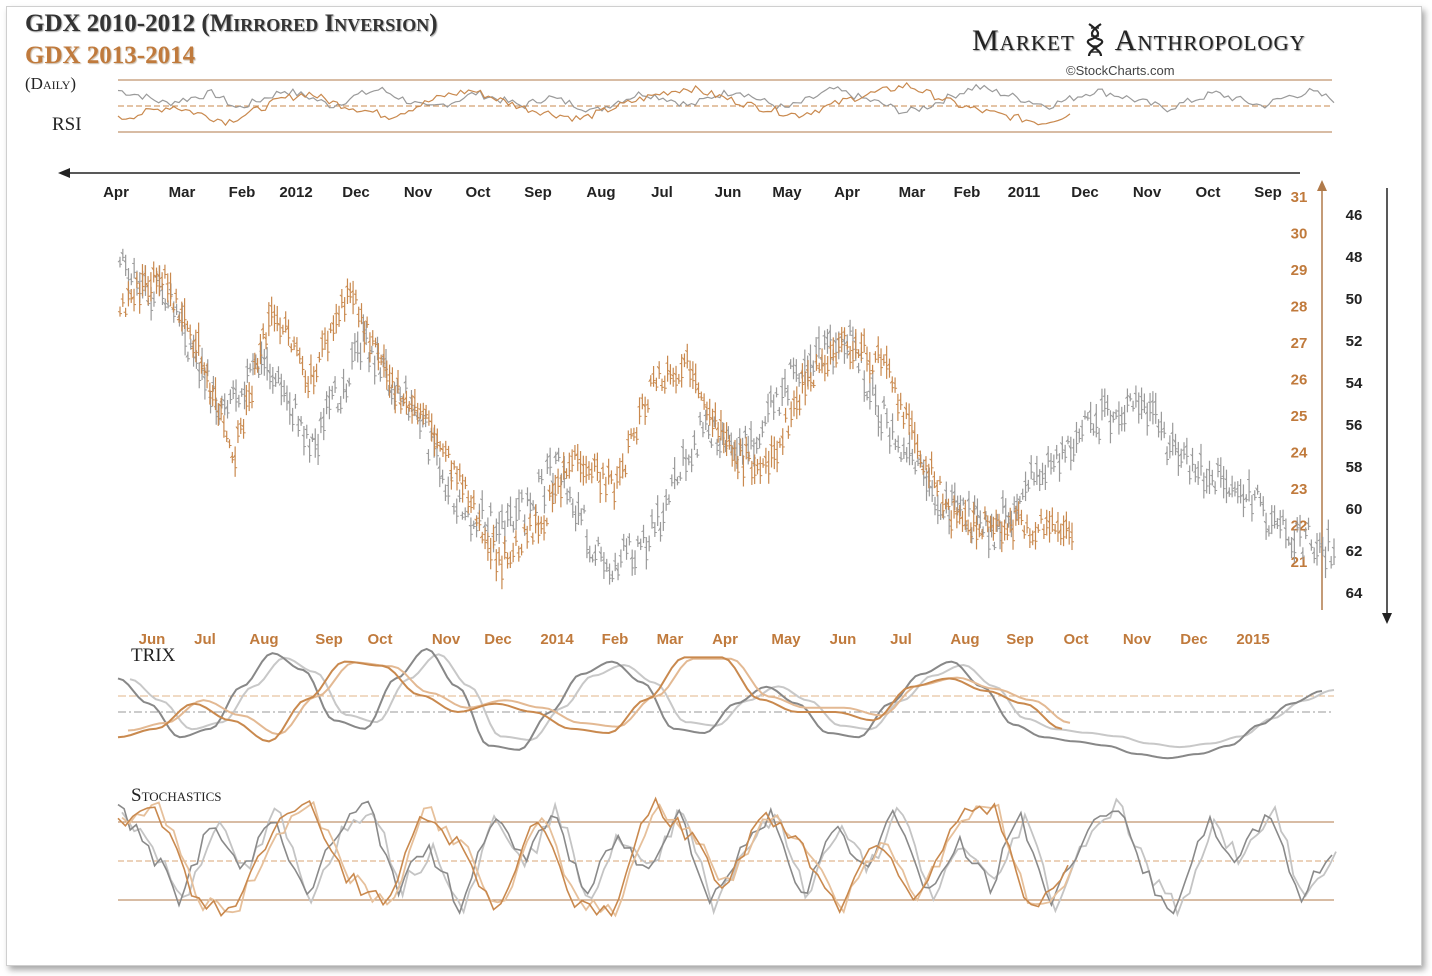 This screenshot has width=1432, height=976. I want to click on price-scale-2010-2012-tick: 52, so click(1354, 341).